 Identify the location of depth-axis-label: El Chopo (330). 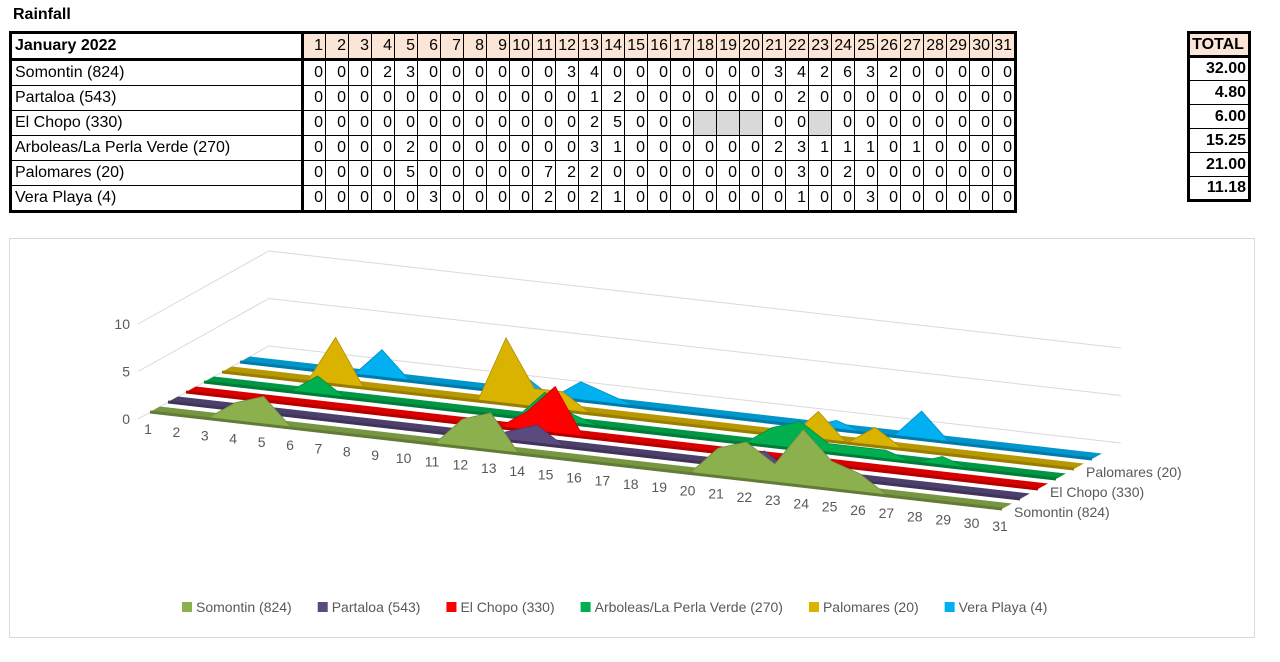
(1097, 492).